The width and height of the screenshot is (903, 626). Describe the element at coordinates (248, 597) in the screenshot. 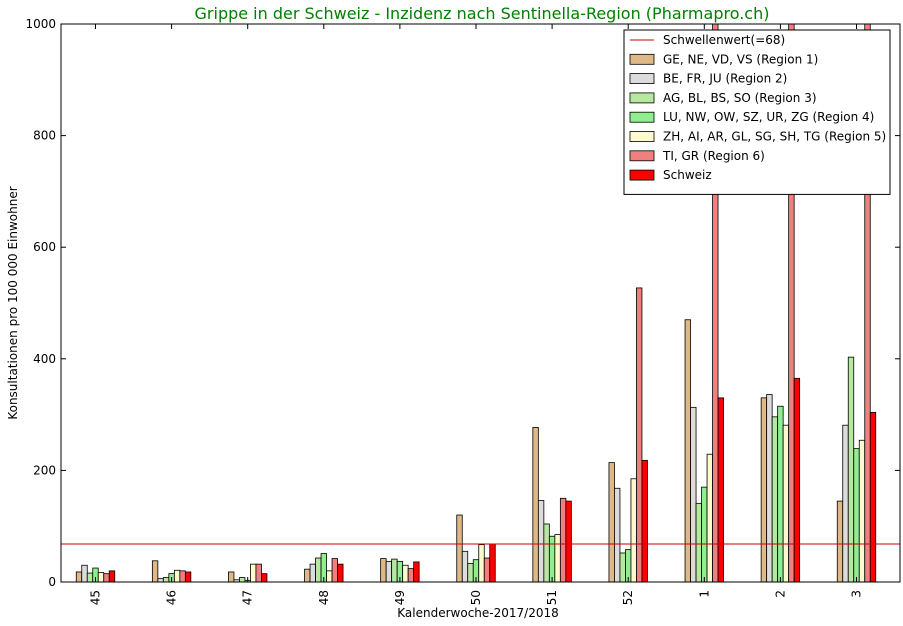

I see `x-tick-label: 47` at that location.